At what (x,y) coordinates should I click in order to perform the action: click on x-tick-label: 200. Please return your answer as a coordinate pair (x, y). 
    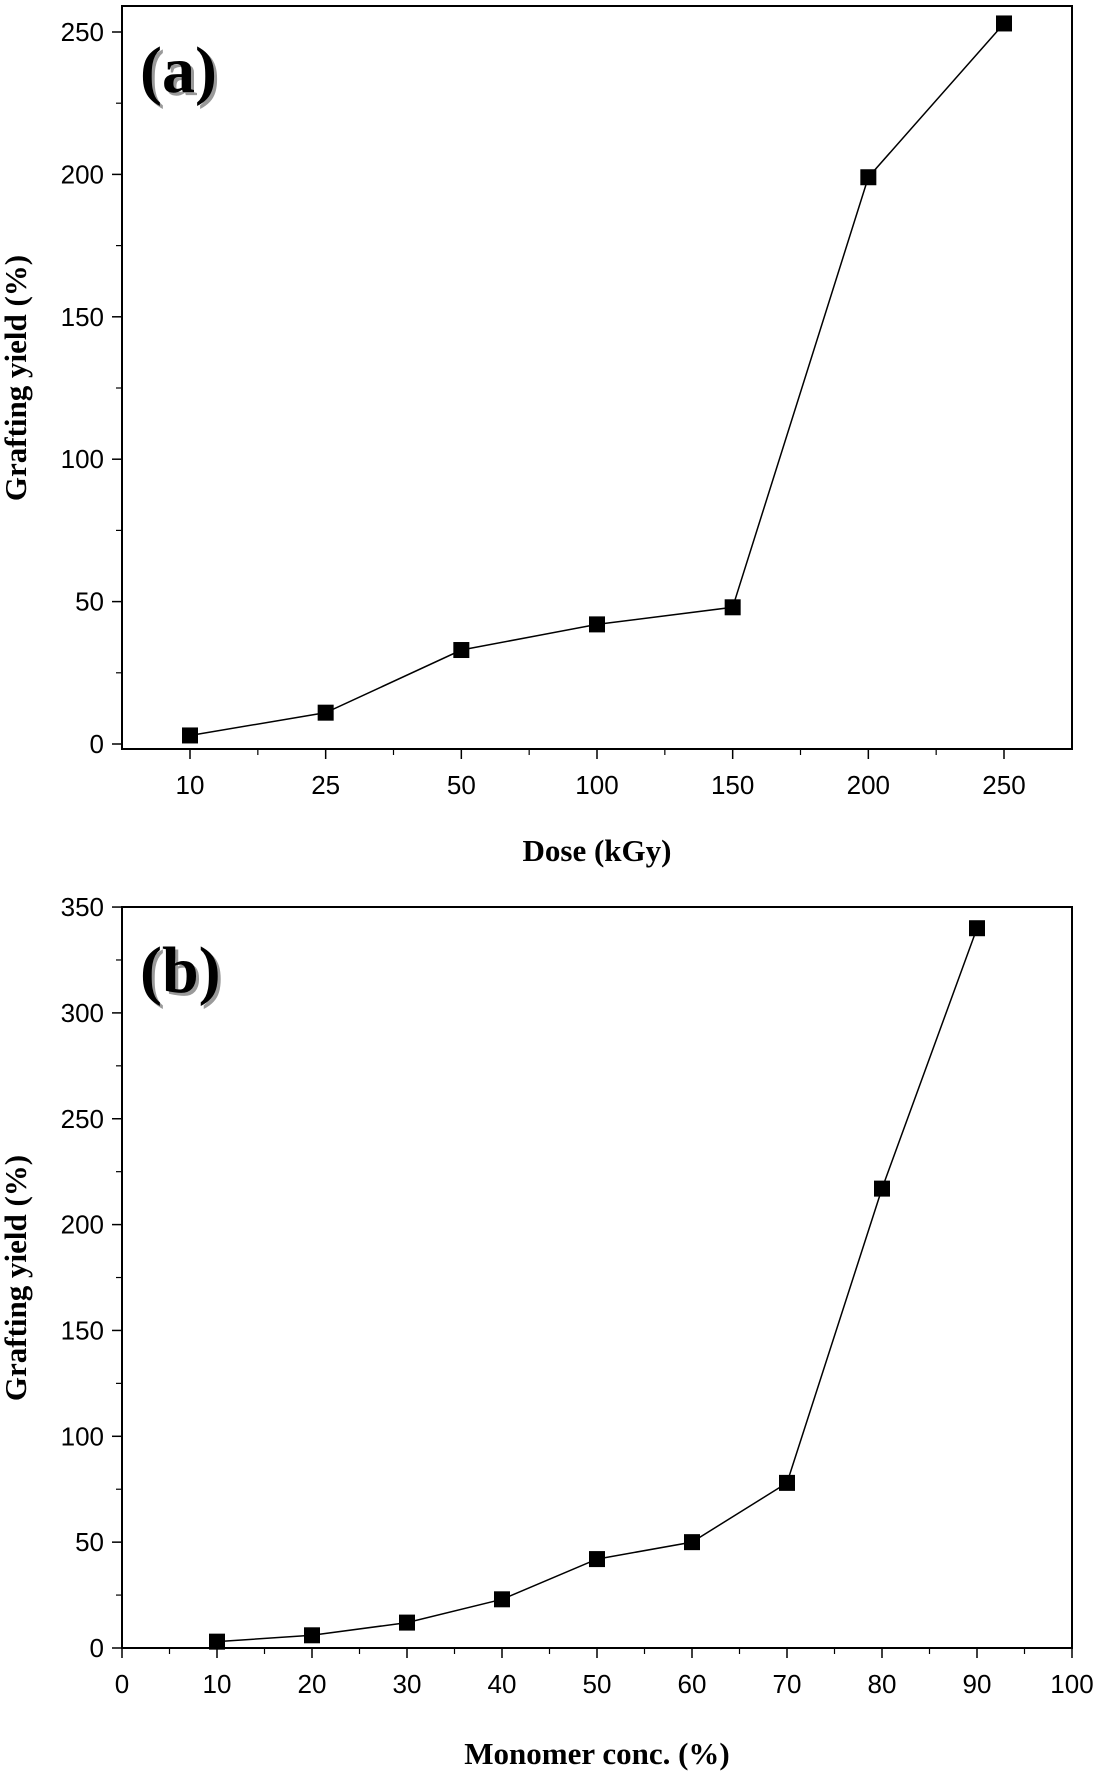
    Looking at the image, I should click on (868, 785).